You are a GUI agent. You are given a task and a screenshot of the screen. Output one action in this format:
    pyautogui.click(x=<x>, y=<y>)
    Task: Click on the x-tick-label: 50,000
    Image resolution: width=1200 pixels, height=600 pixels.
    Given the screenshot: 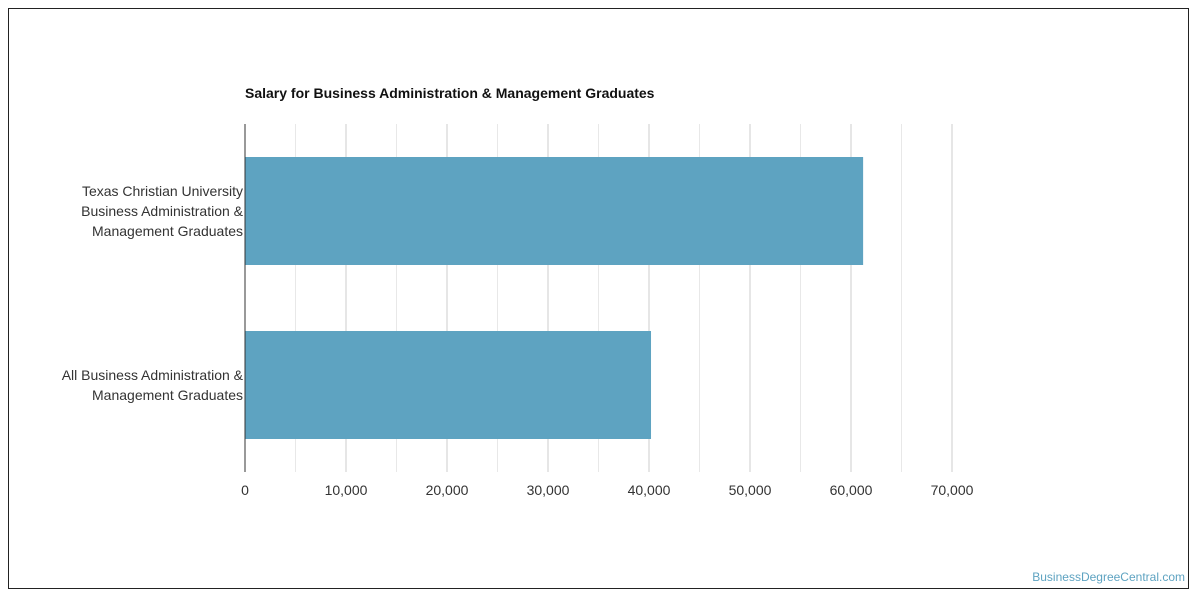 What is the action you would take?
    pyautogui.click(x=750, y=490)
    